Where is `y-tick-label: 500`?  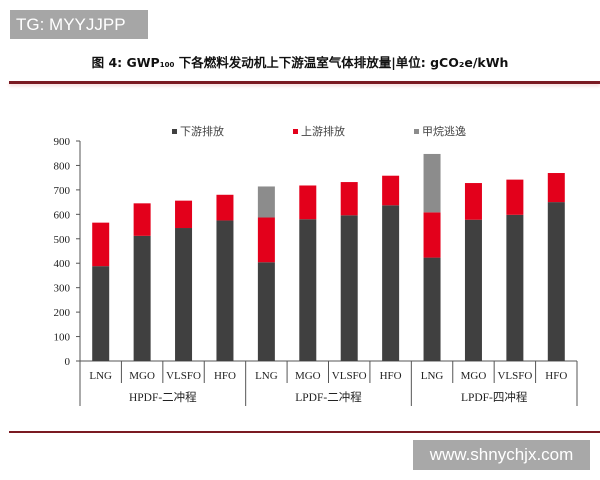 y-tick-label: 500 is located at coordinates (62, 240).